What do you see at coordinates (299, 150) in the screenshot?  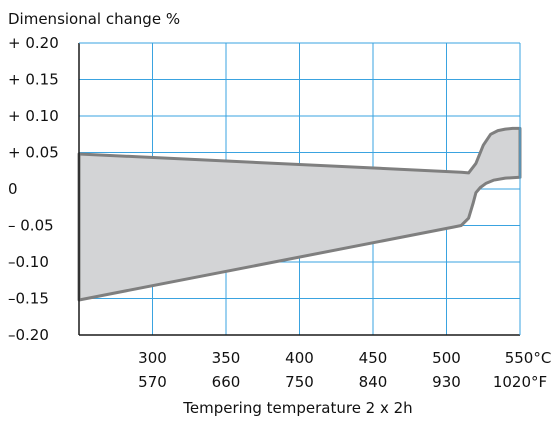 I see `upper-limit-line` at bounding box center [299, 150].